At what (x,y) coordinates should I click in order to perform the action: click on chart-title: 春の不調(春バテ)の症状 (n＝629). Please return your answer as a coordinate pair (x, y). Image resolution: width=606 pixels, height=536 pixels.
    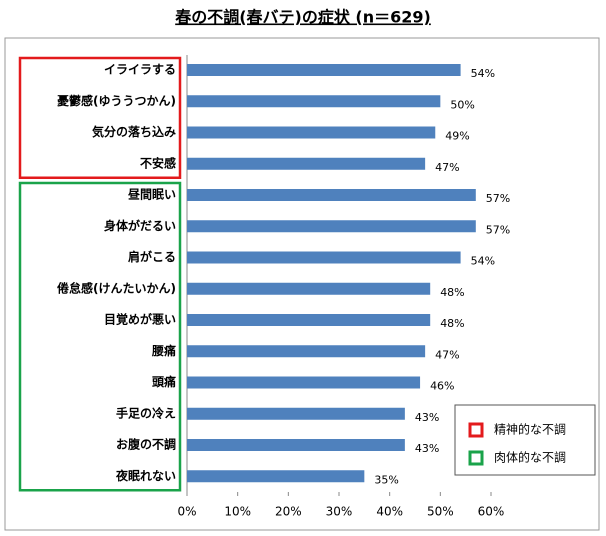
    Looking at the image, I should click on (302, 17).